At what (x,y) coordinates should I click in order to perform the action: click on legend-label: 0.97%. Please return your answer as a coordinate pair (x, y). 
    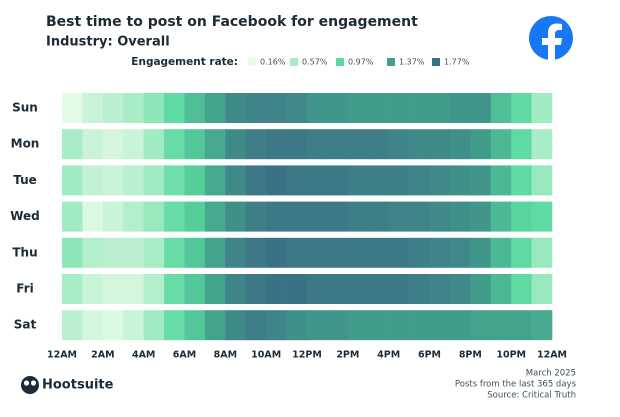
    Looking at the image, I should click on (361, 62).